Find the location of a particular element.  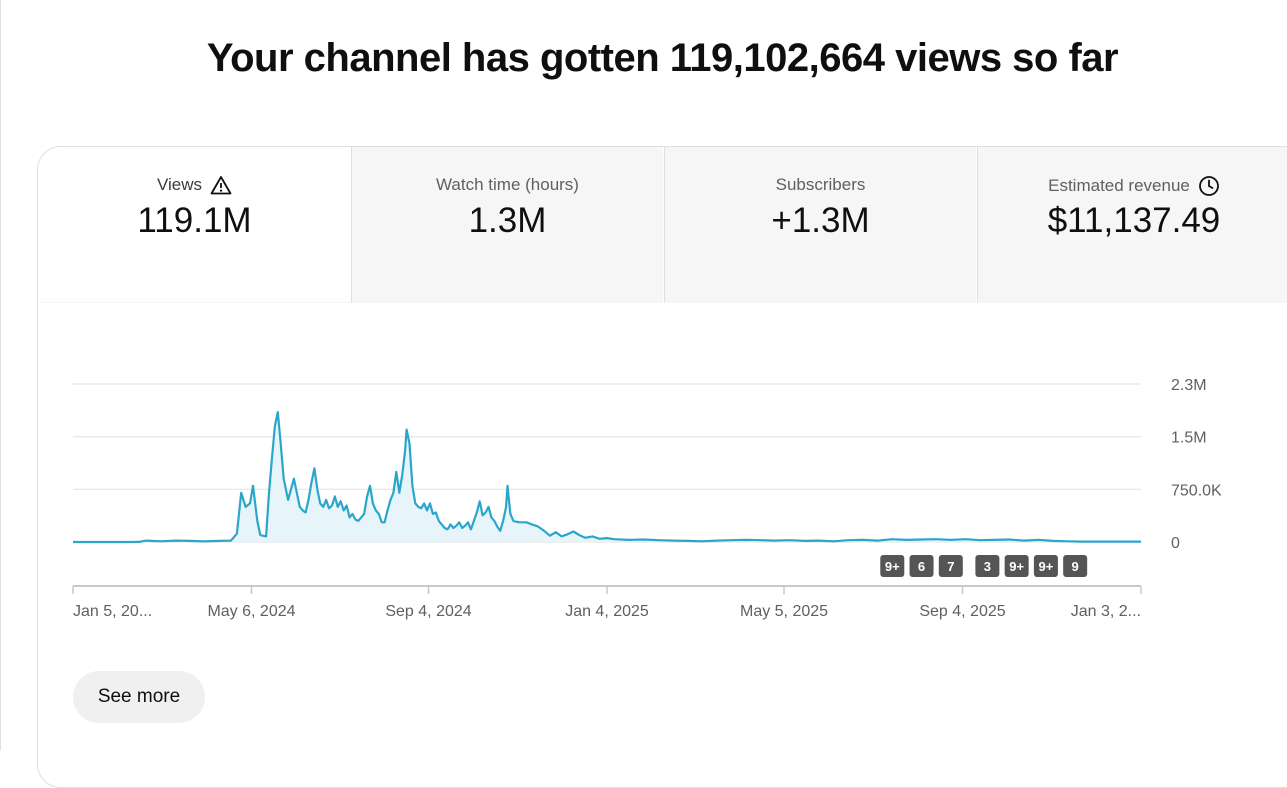

tab-revenue-label: Estimated revenue is located at coordinates (1119, 185).